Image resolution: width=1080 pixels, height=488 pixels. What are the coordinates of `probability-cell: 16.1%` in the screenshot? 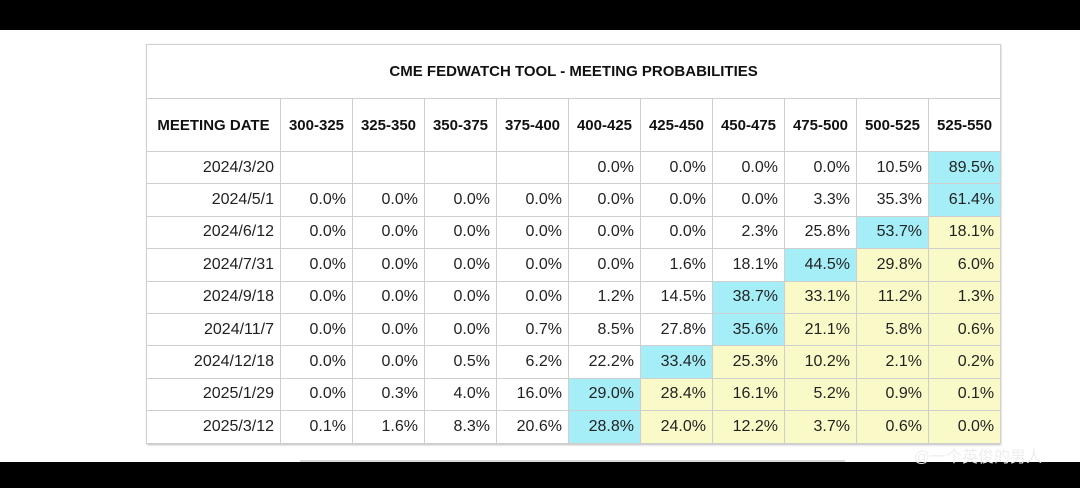 It's located at (748, 394).